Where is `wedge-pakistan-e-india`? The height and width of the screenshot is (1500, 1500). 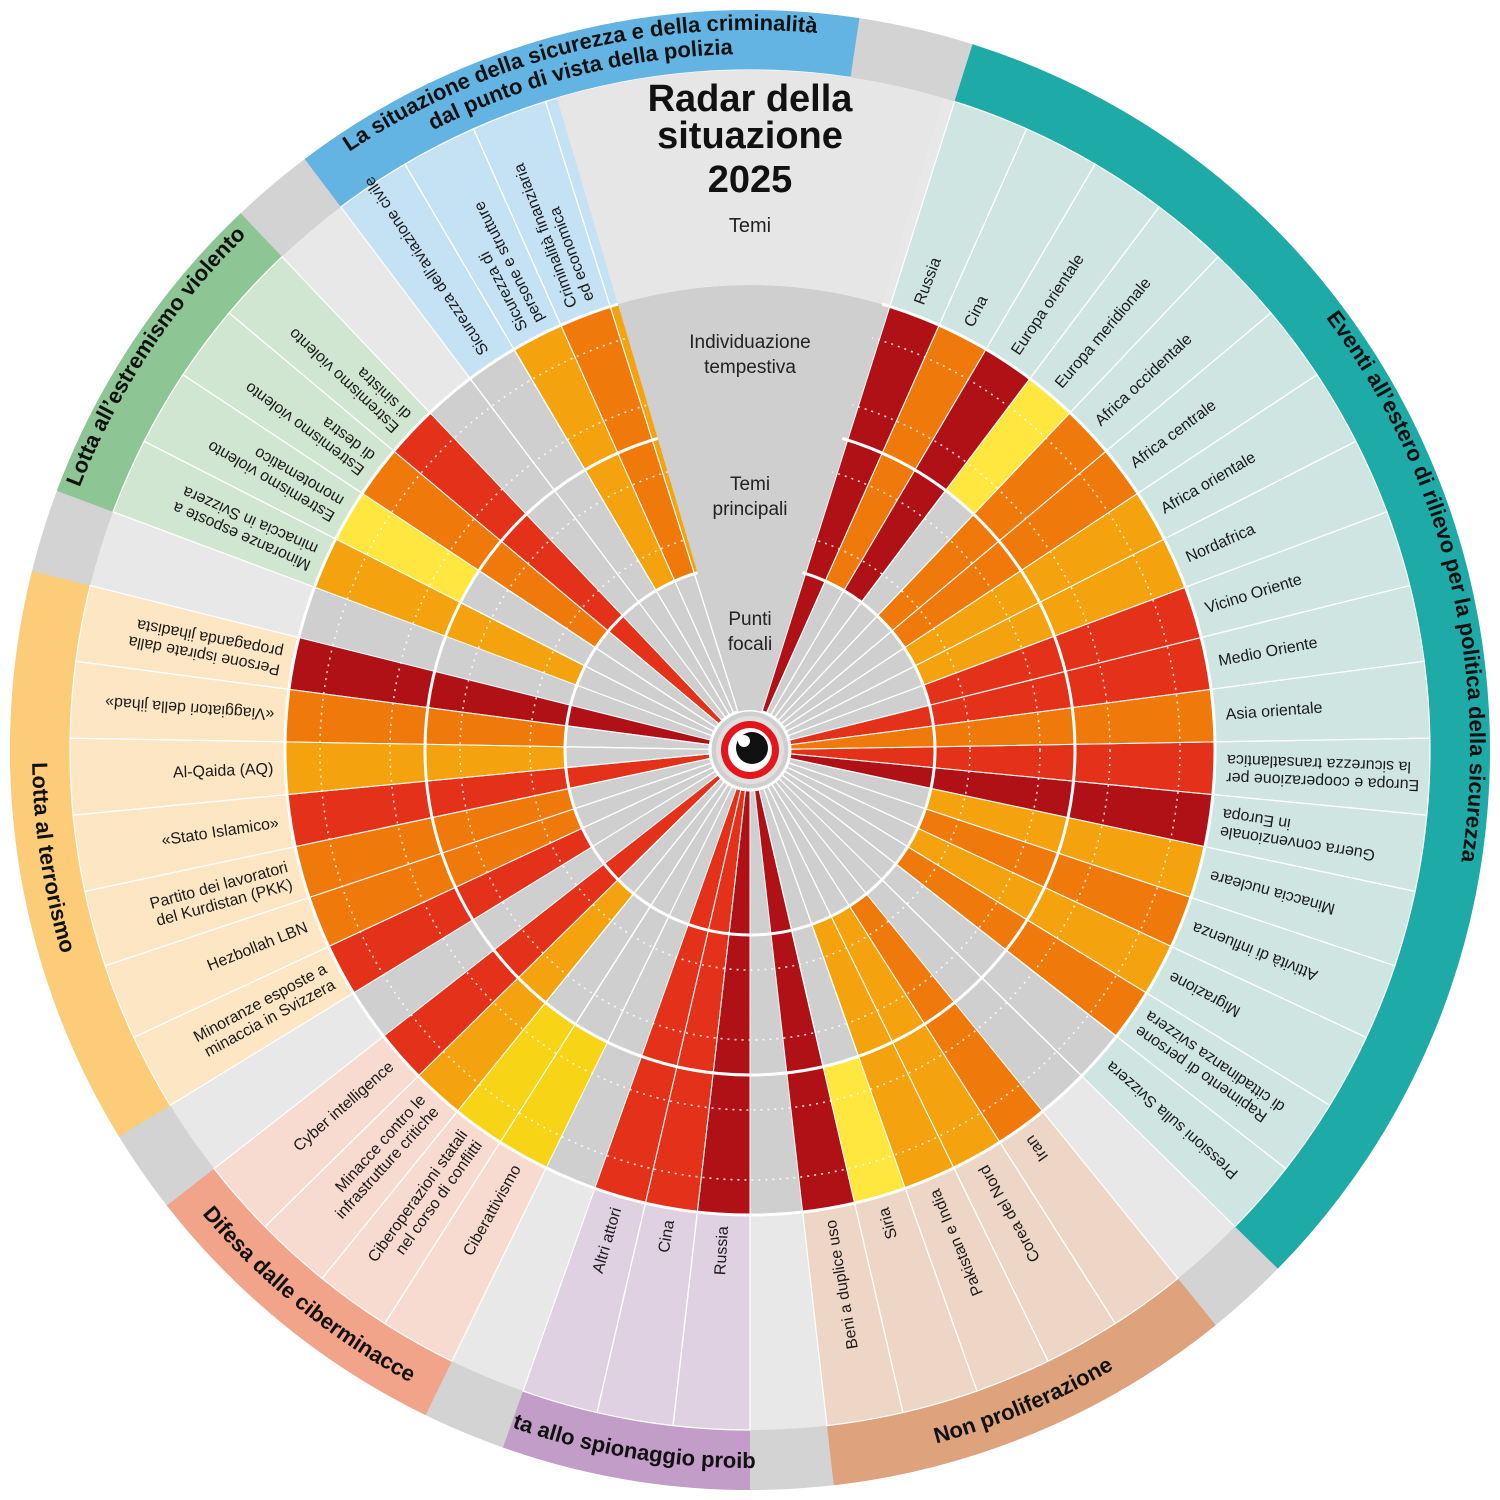 wedge-pakistan-e-india is located at coordinates (882, 1052).